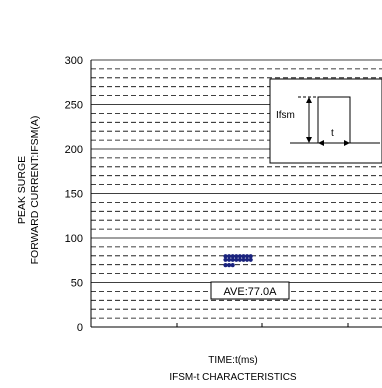 The image size is (382, 388). What do you see at coordinates (262, 325) in the screenshot?
I see `x-ticks` at bounding box center [262, 325].